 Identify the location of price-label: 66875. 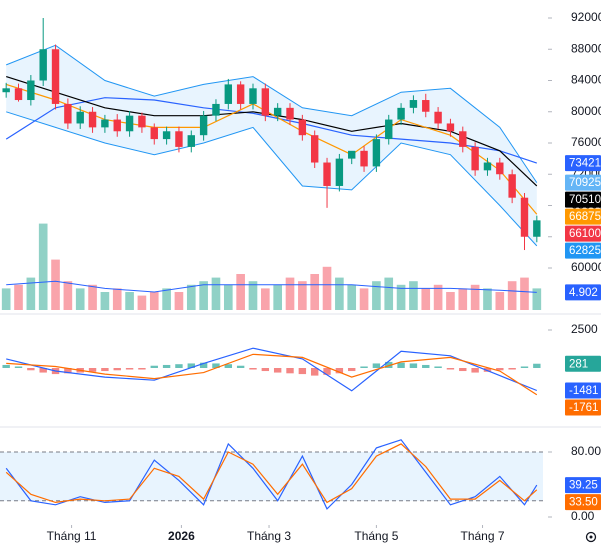
(585, 217).